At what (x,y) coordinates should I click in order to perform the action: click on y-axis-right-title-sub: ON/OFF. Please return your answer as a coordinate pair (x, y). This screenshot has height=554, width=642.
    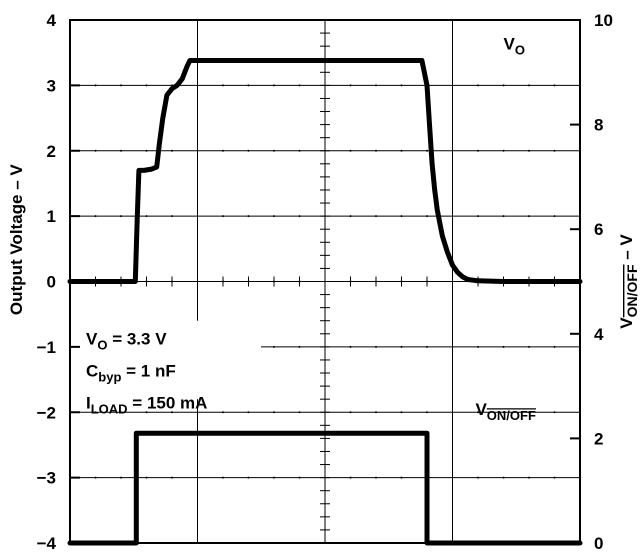
    Looking at the image, I should click on (632, 290).